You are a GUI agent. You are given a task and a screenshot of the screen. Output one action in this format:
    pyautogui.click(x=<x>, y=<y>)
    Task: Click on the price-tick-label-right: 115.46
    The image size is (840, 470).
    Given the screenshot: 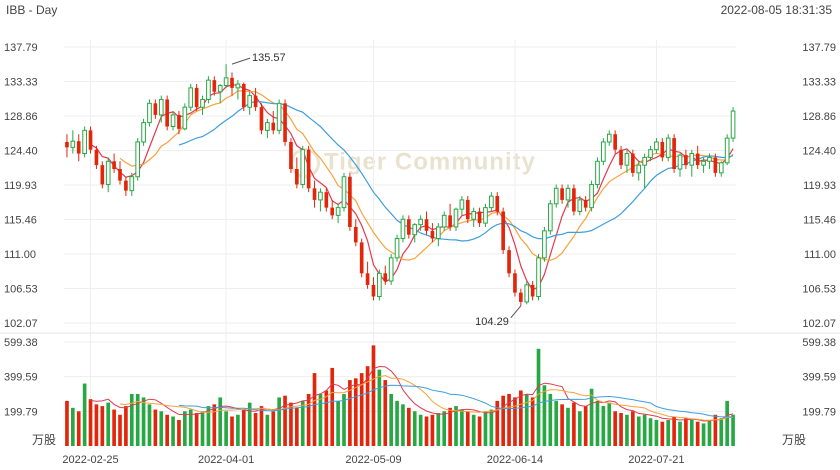 What is the action you would take?
    pyautogui.click(x=819, y=221)
    